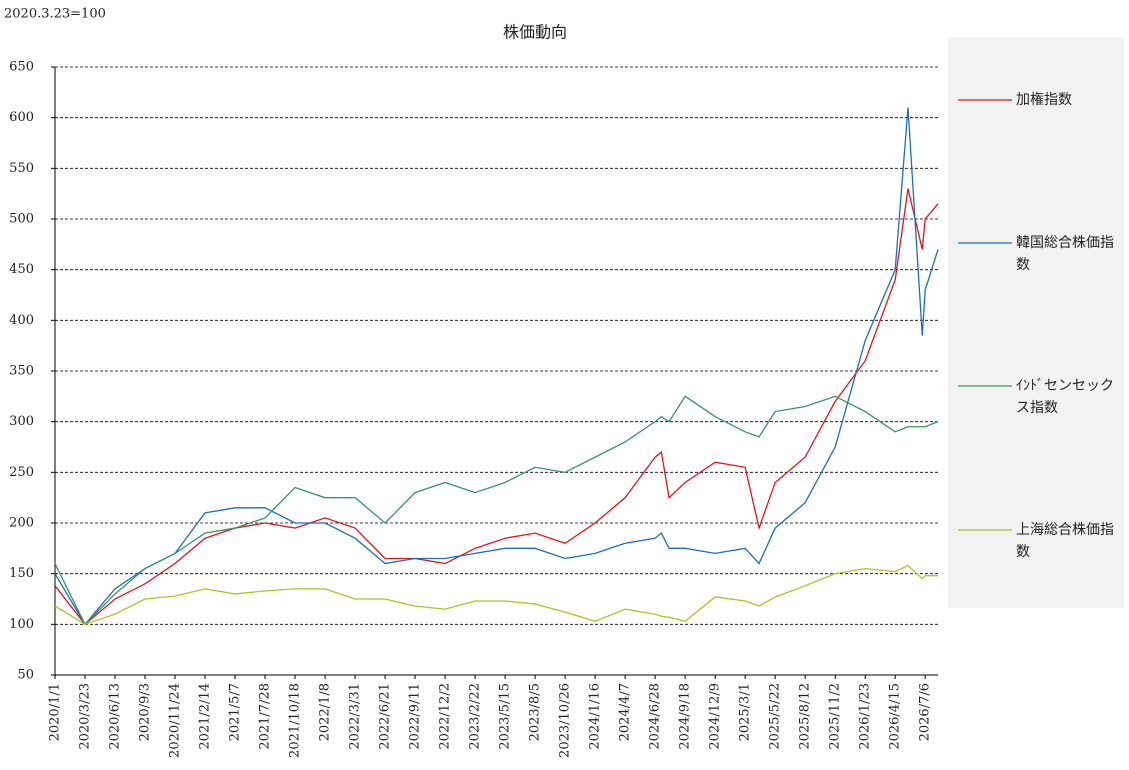  I want to click on x-tick-label: 2020/9/3, so click(145, 712).